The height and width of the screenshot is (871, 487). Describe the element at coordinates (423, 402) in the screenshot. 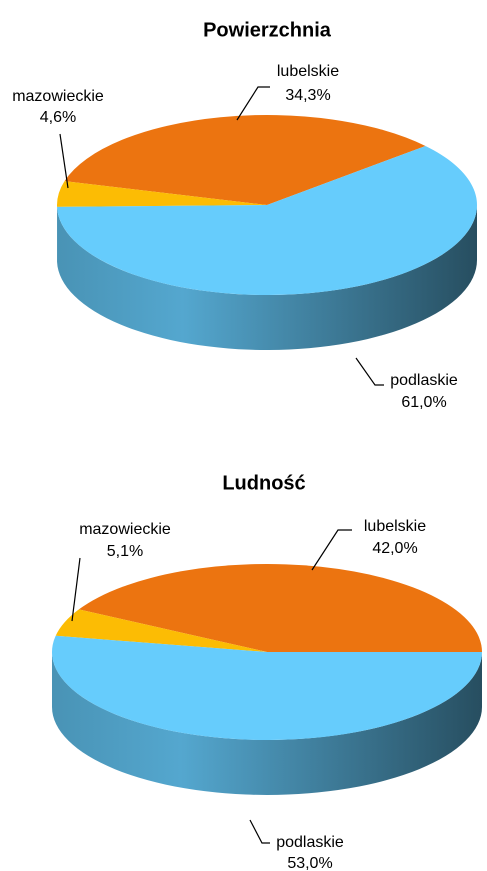

I see `slice-value-label: 61,0%` at that location.